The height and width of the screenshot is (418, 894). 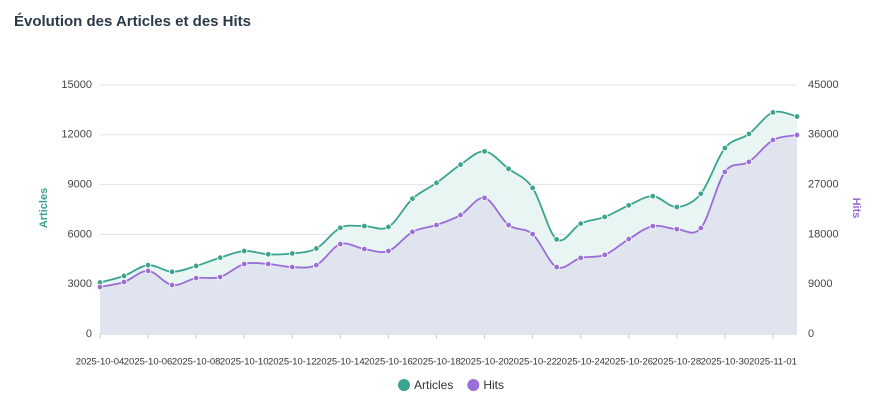 I want to click on x-tick-label: 2025-10-12, so click(x=292, y=362).